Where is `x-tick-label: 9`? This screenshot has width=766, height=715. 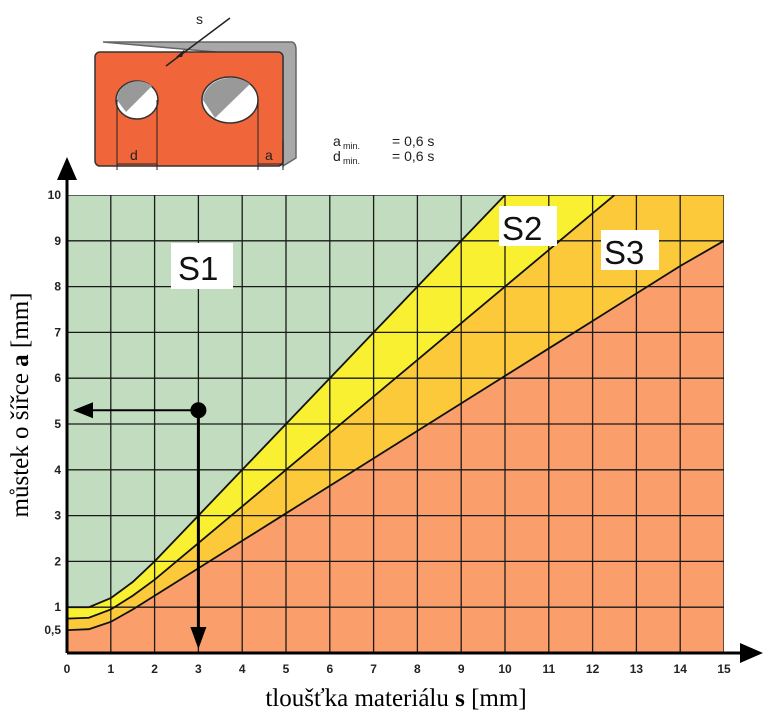 x-tick-label: 9 is located at coordinates (461, 669).